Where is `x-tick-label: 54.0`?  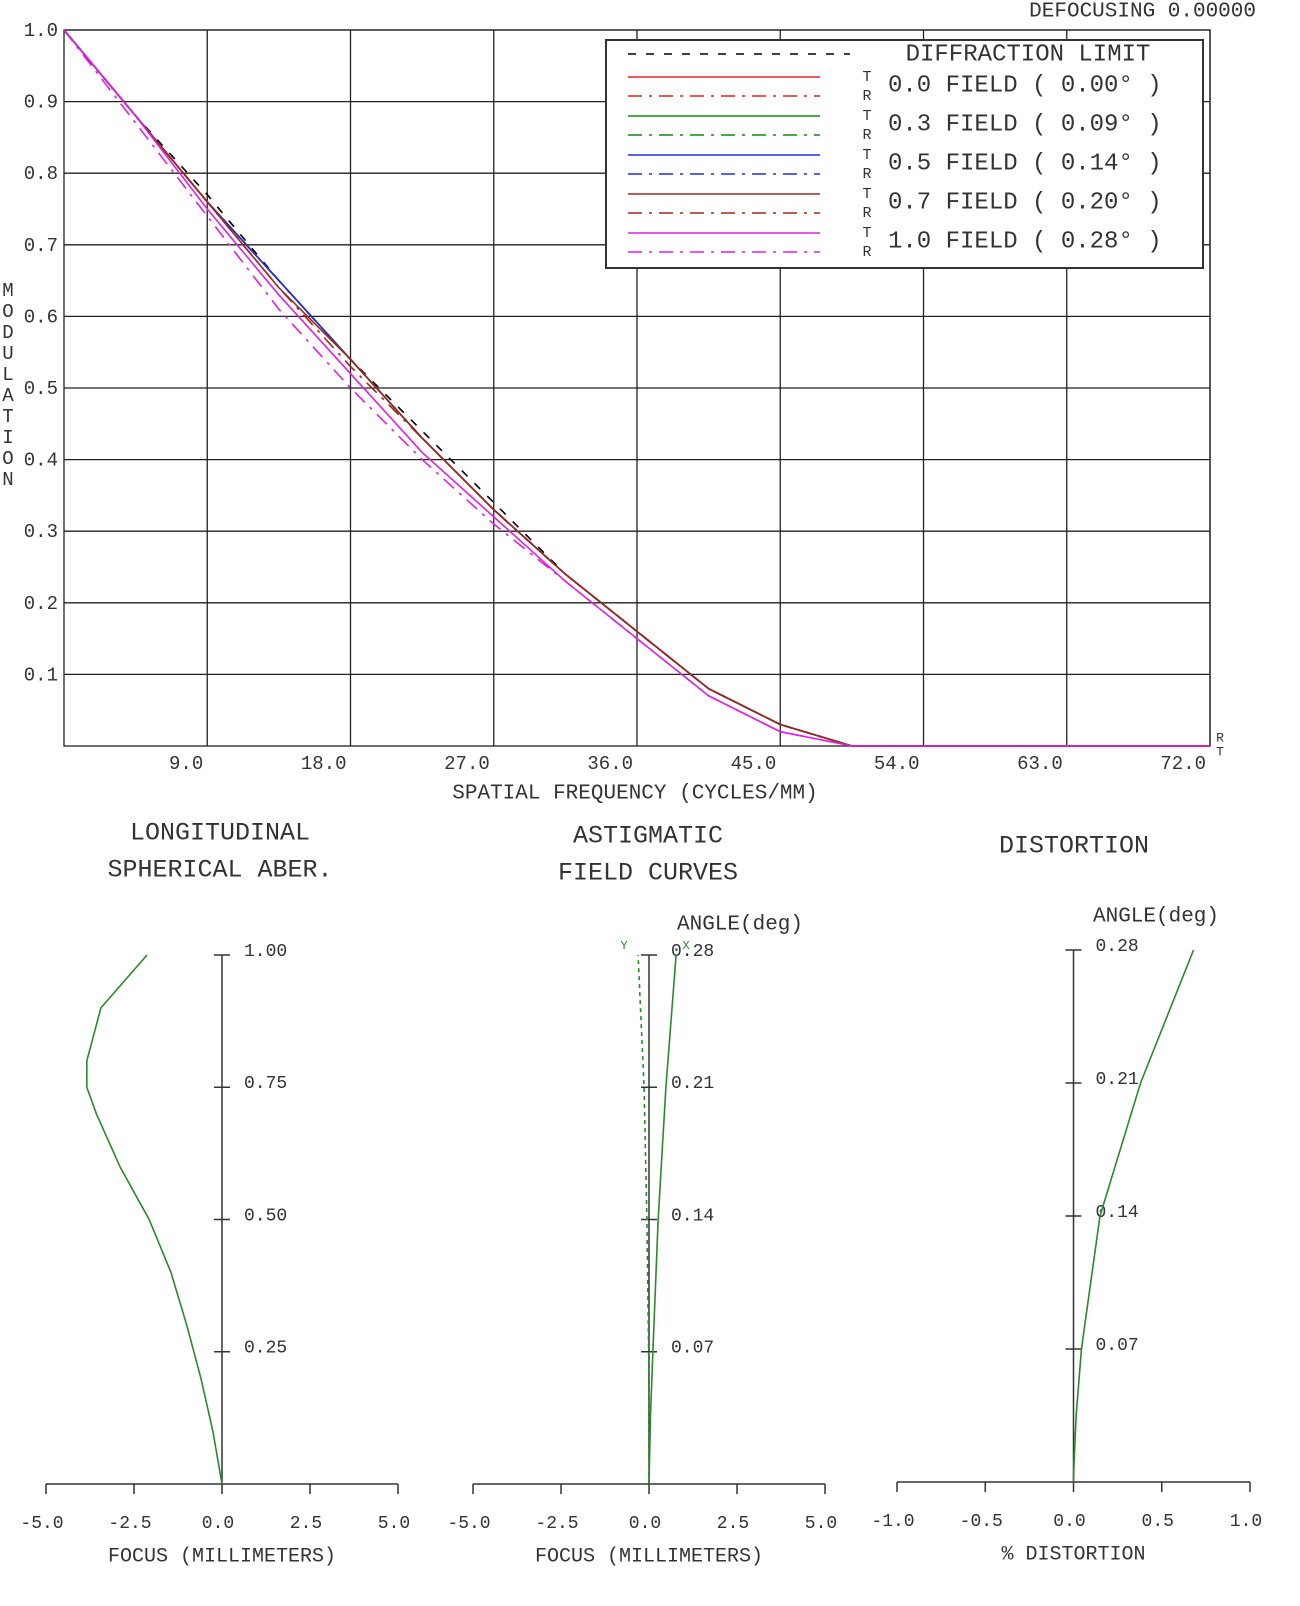
x-tick-label: 54.0 is located at coordinates (897, 764).